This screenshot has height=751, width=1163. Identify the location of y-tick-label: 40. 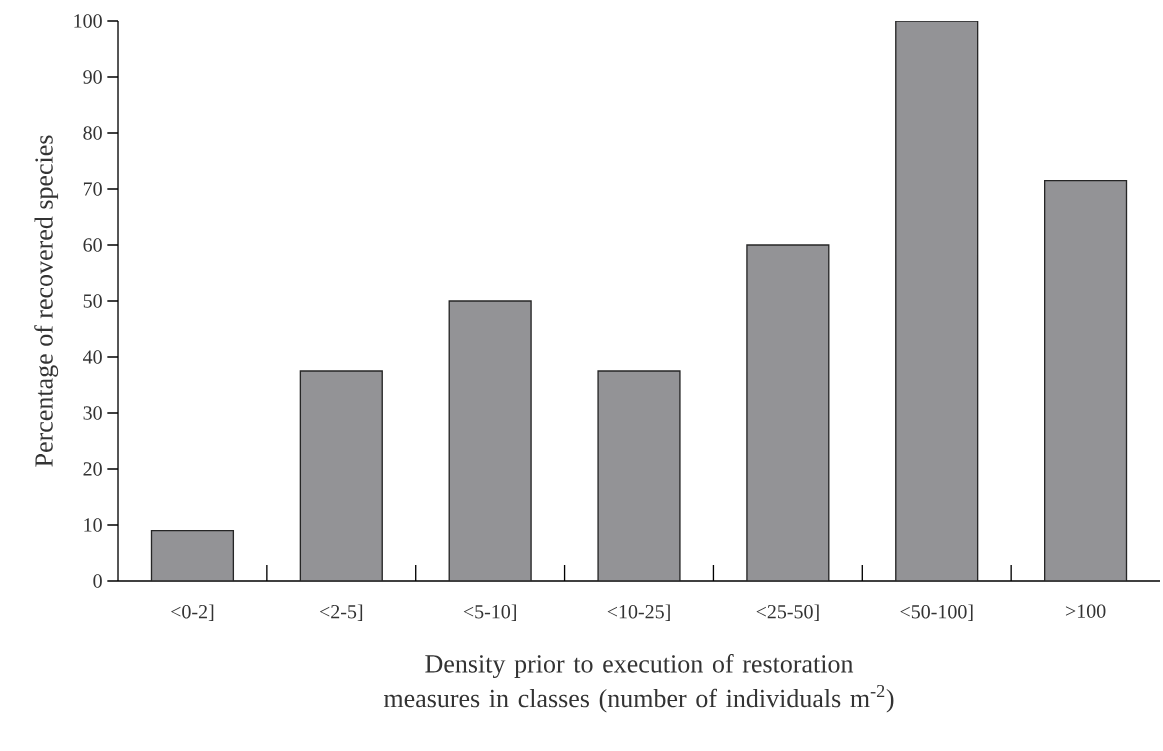
(92, 357).